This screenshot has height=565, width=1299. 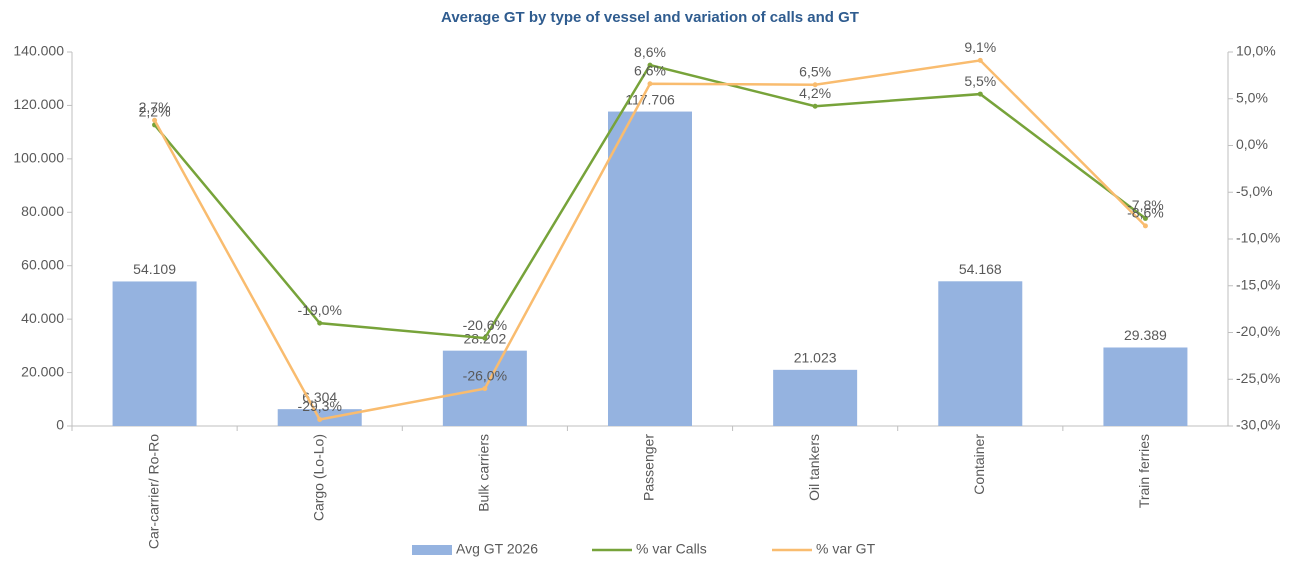 What do you see at coordinates (671, 549) in the screenshot?
I see `legend-label: % var Calls` at bounding box center [671, 549].